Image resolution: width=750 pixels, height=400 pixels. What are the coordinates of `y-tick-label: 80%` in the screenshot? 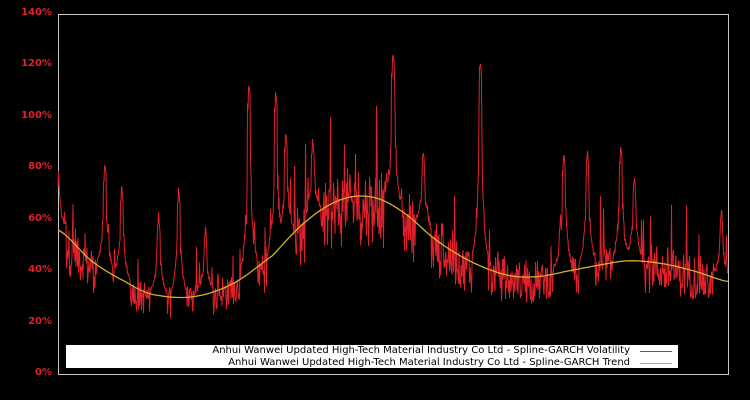 It's located at (40, 167).